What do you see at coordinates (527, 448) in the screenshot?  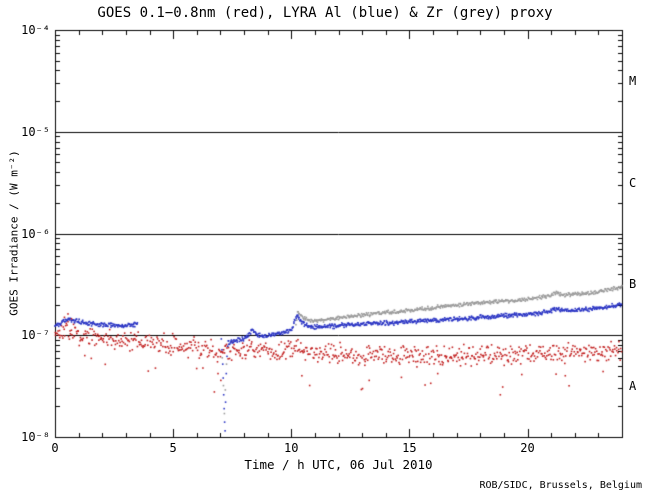 I see `x-tick-label: 20` at bounding box center [527, 448].